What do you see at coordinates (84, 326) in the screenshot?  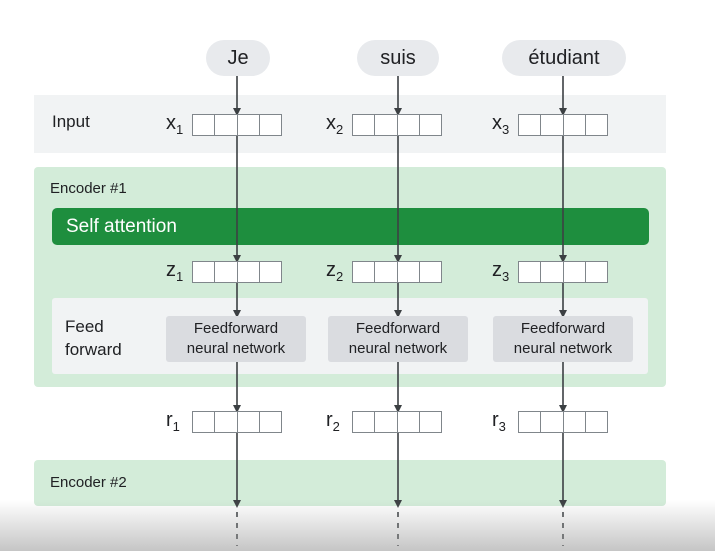 I see `feed-forward-label-line1: Feed` at bounding box center [84, 326].